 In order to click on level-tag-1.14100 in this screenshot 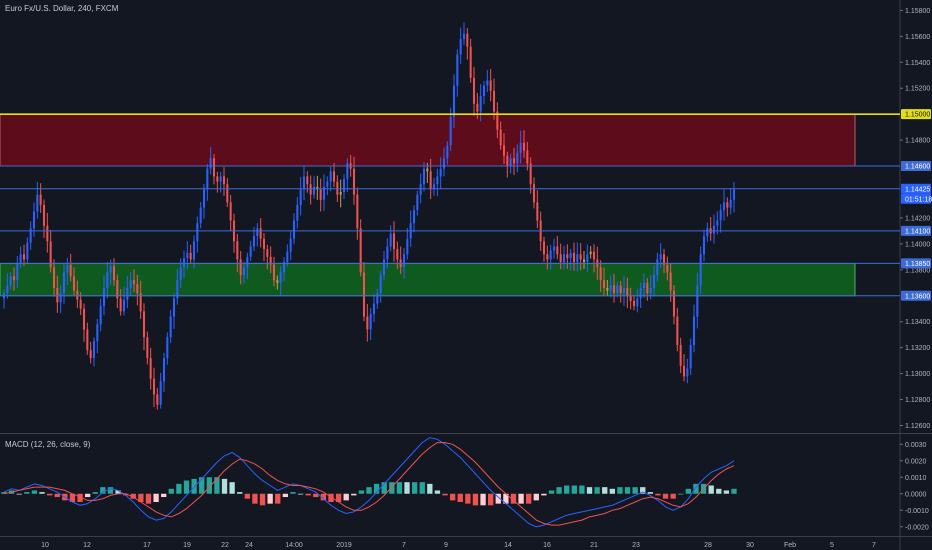, I will do `click(916, 230)`.